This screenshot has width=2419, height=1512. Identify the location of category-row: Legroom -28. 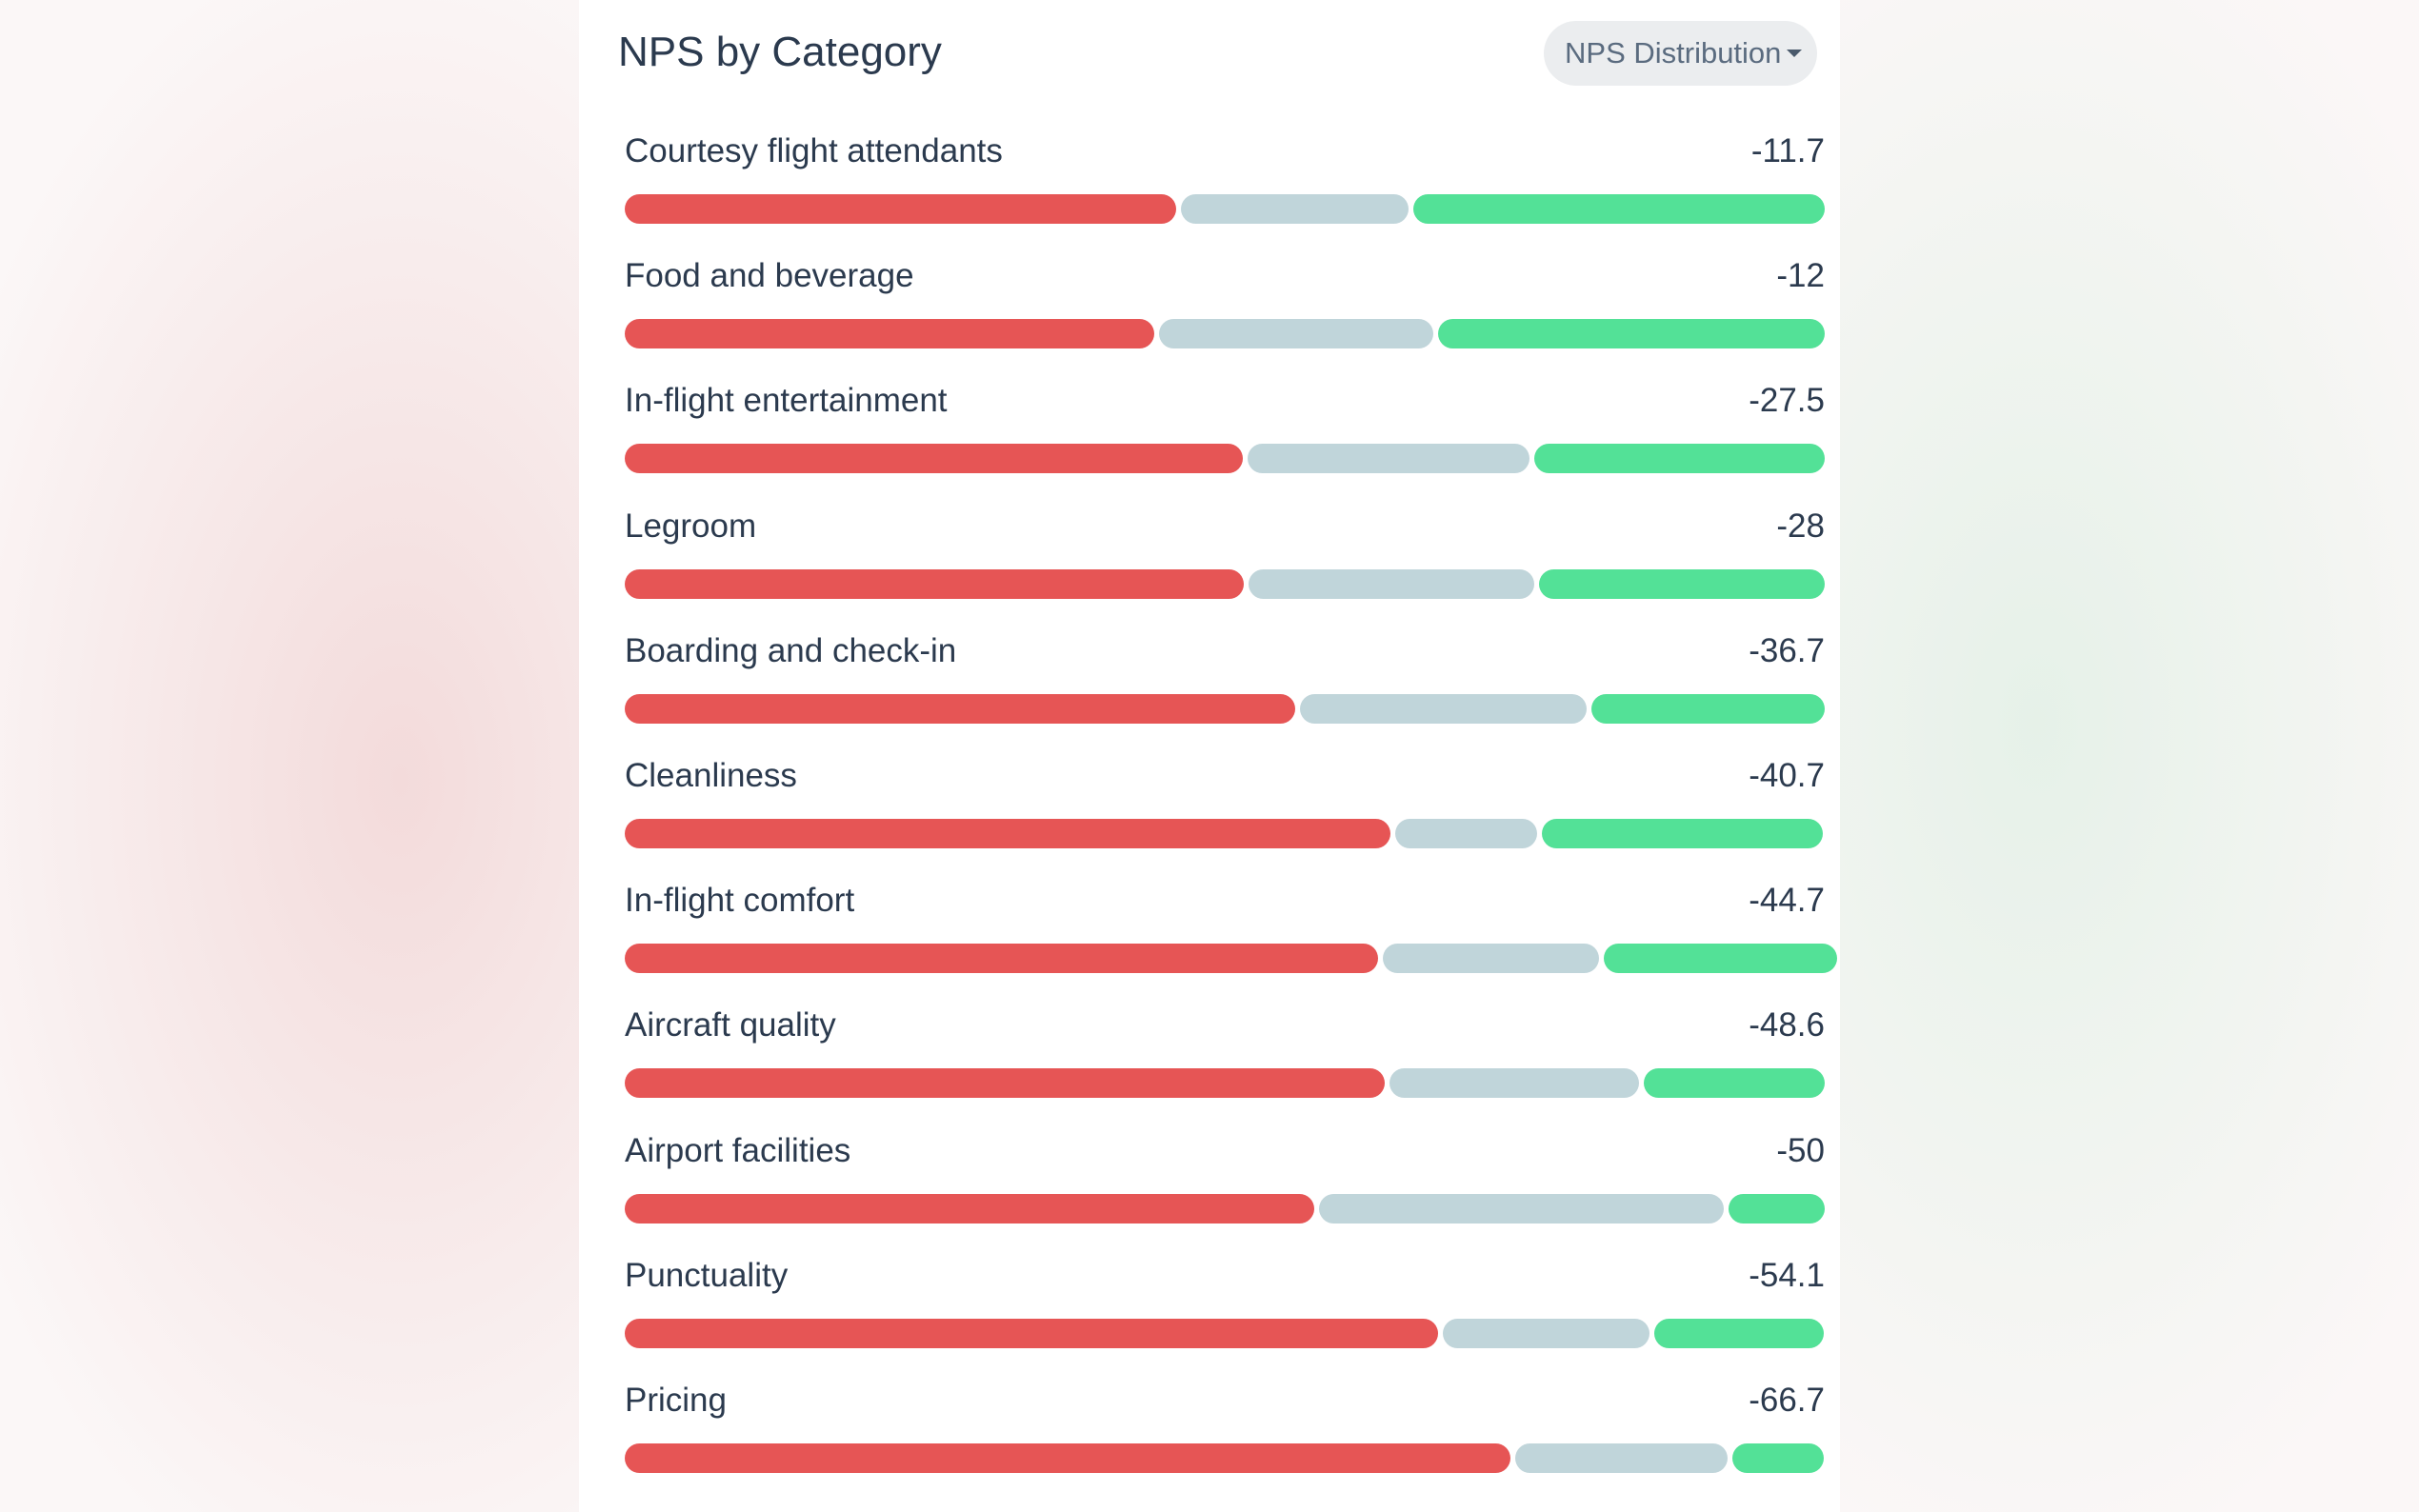
(1225, 569).